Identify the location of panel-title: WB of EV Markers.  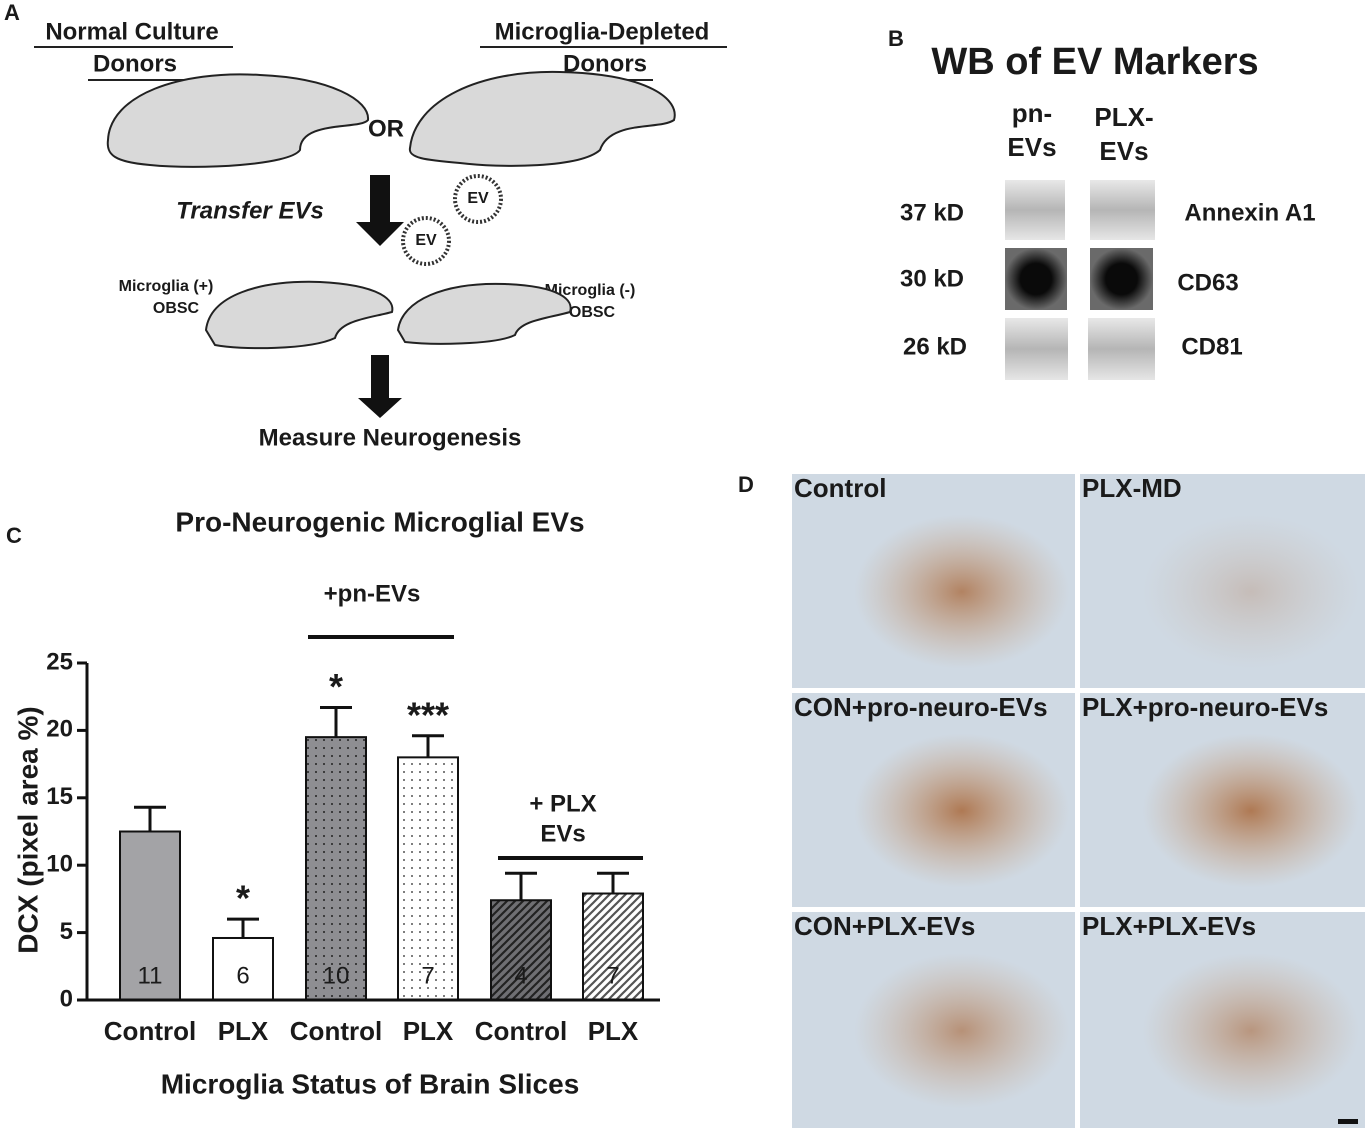
(1094, 62).